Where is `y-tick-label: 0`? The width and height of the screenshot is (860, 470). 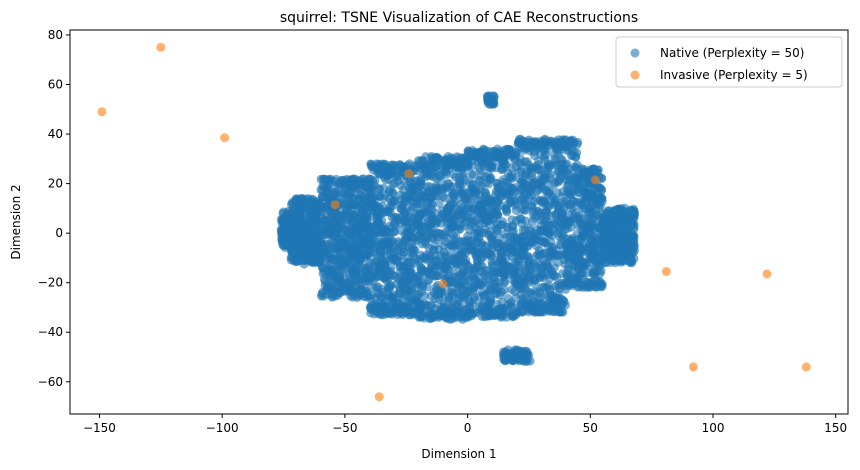 y-tick-label: 0 is located at coordinates (59, 233).